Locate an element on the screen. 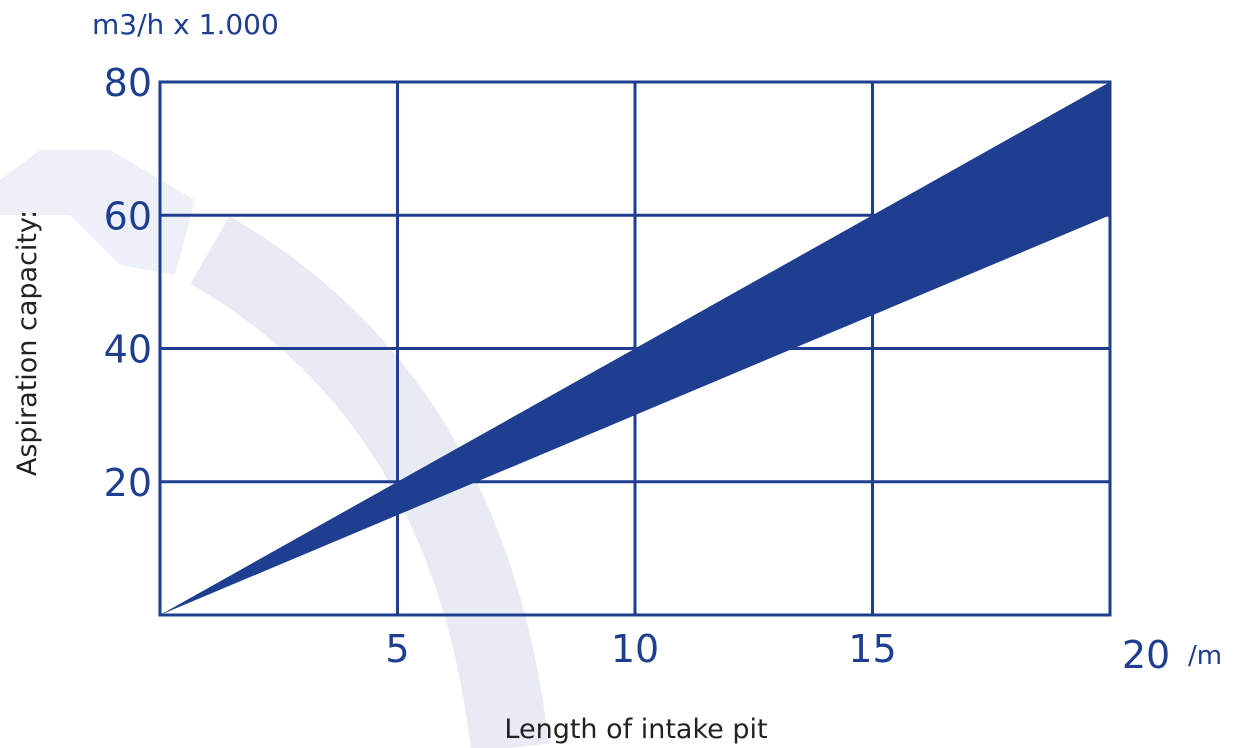 This screenshot has width=1245, height=748. x-unit-label: /m is located at coordinates (1205, 656).